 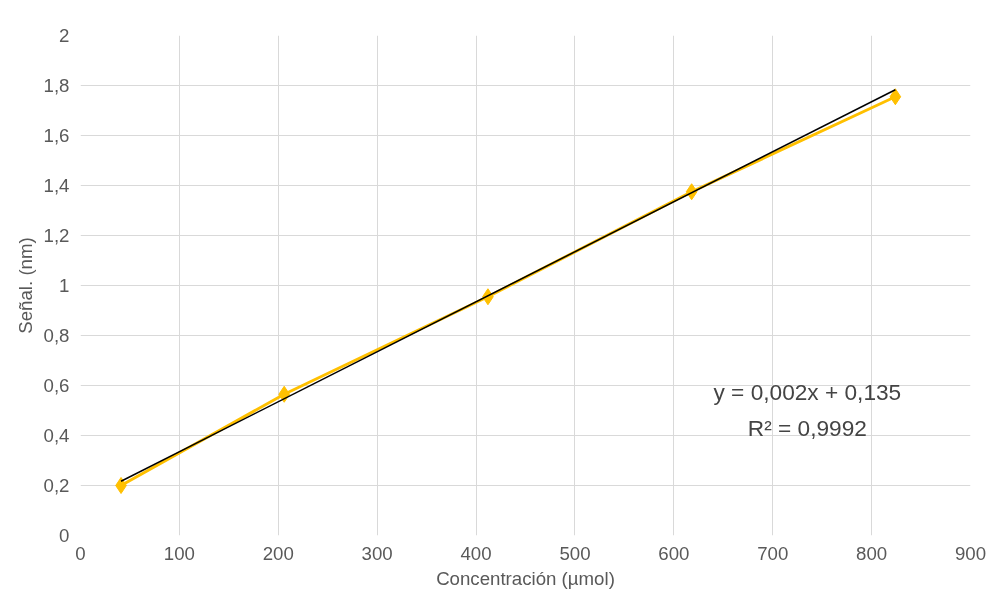 I want to click on y-tick-label: 0,6, so click(x=56, y=385).